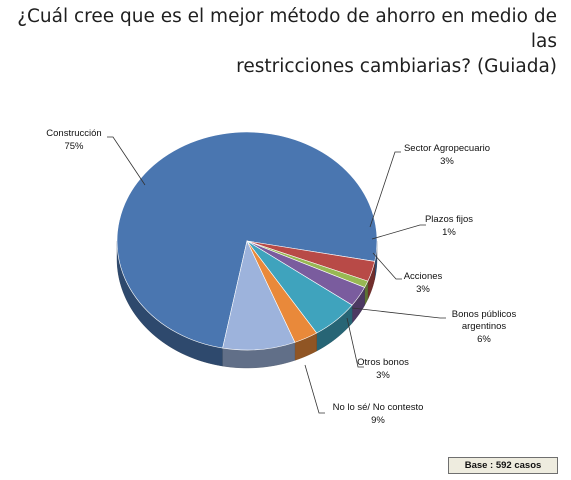  What do you see at coordinates (447, 148) in the screenshot?
I see `slice-label-name: Sector Agropecuario` at bounding box center [447, 148].